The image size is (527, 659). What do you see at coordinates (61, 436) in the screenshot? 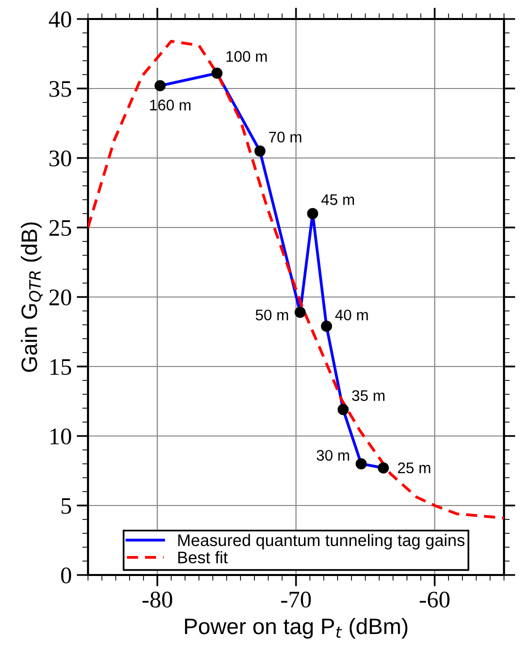
I see `y-tick-label: 10` at bounding box center [61, 436].